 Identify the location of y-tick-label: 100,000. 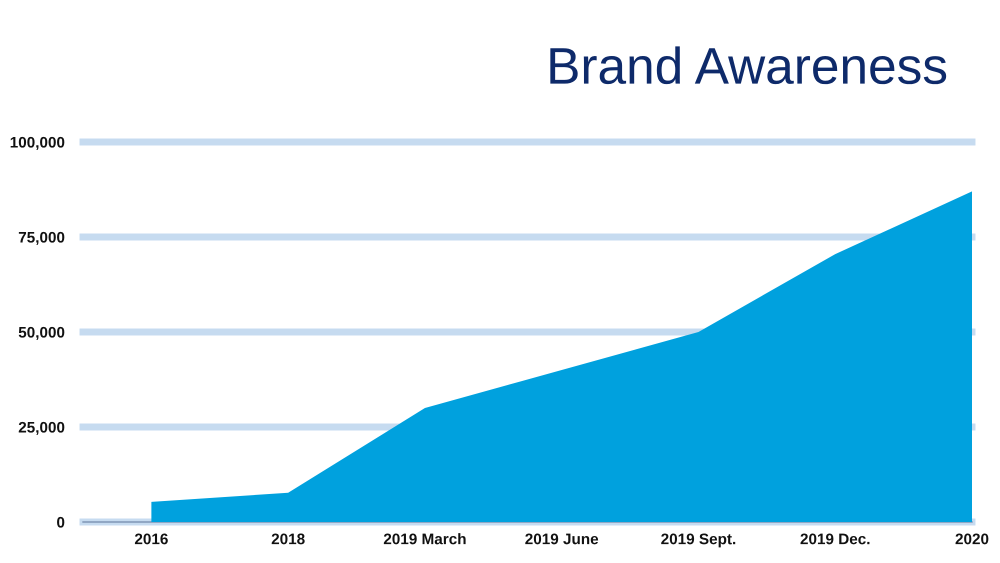
(37, 143).